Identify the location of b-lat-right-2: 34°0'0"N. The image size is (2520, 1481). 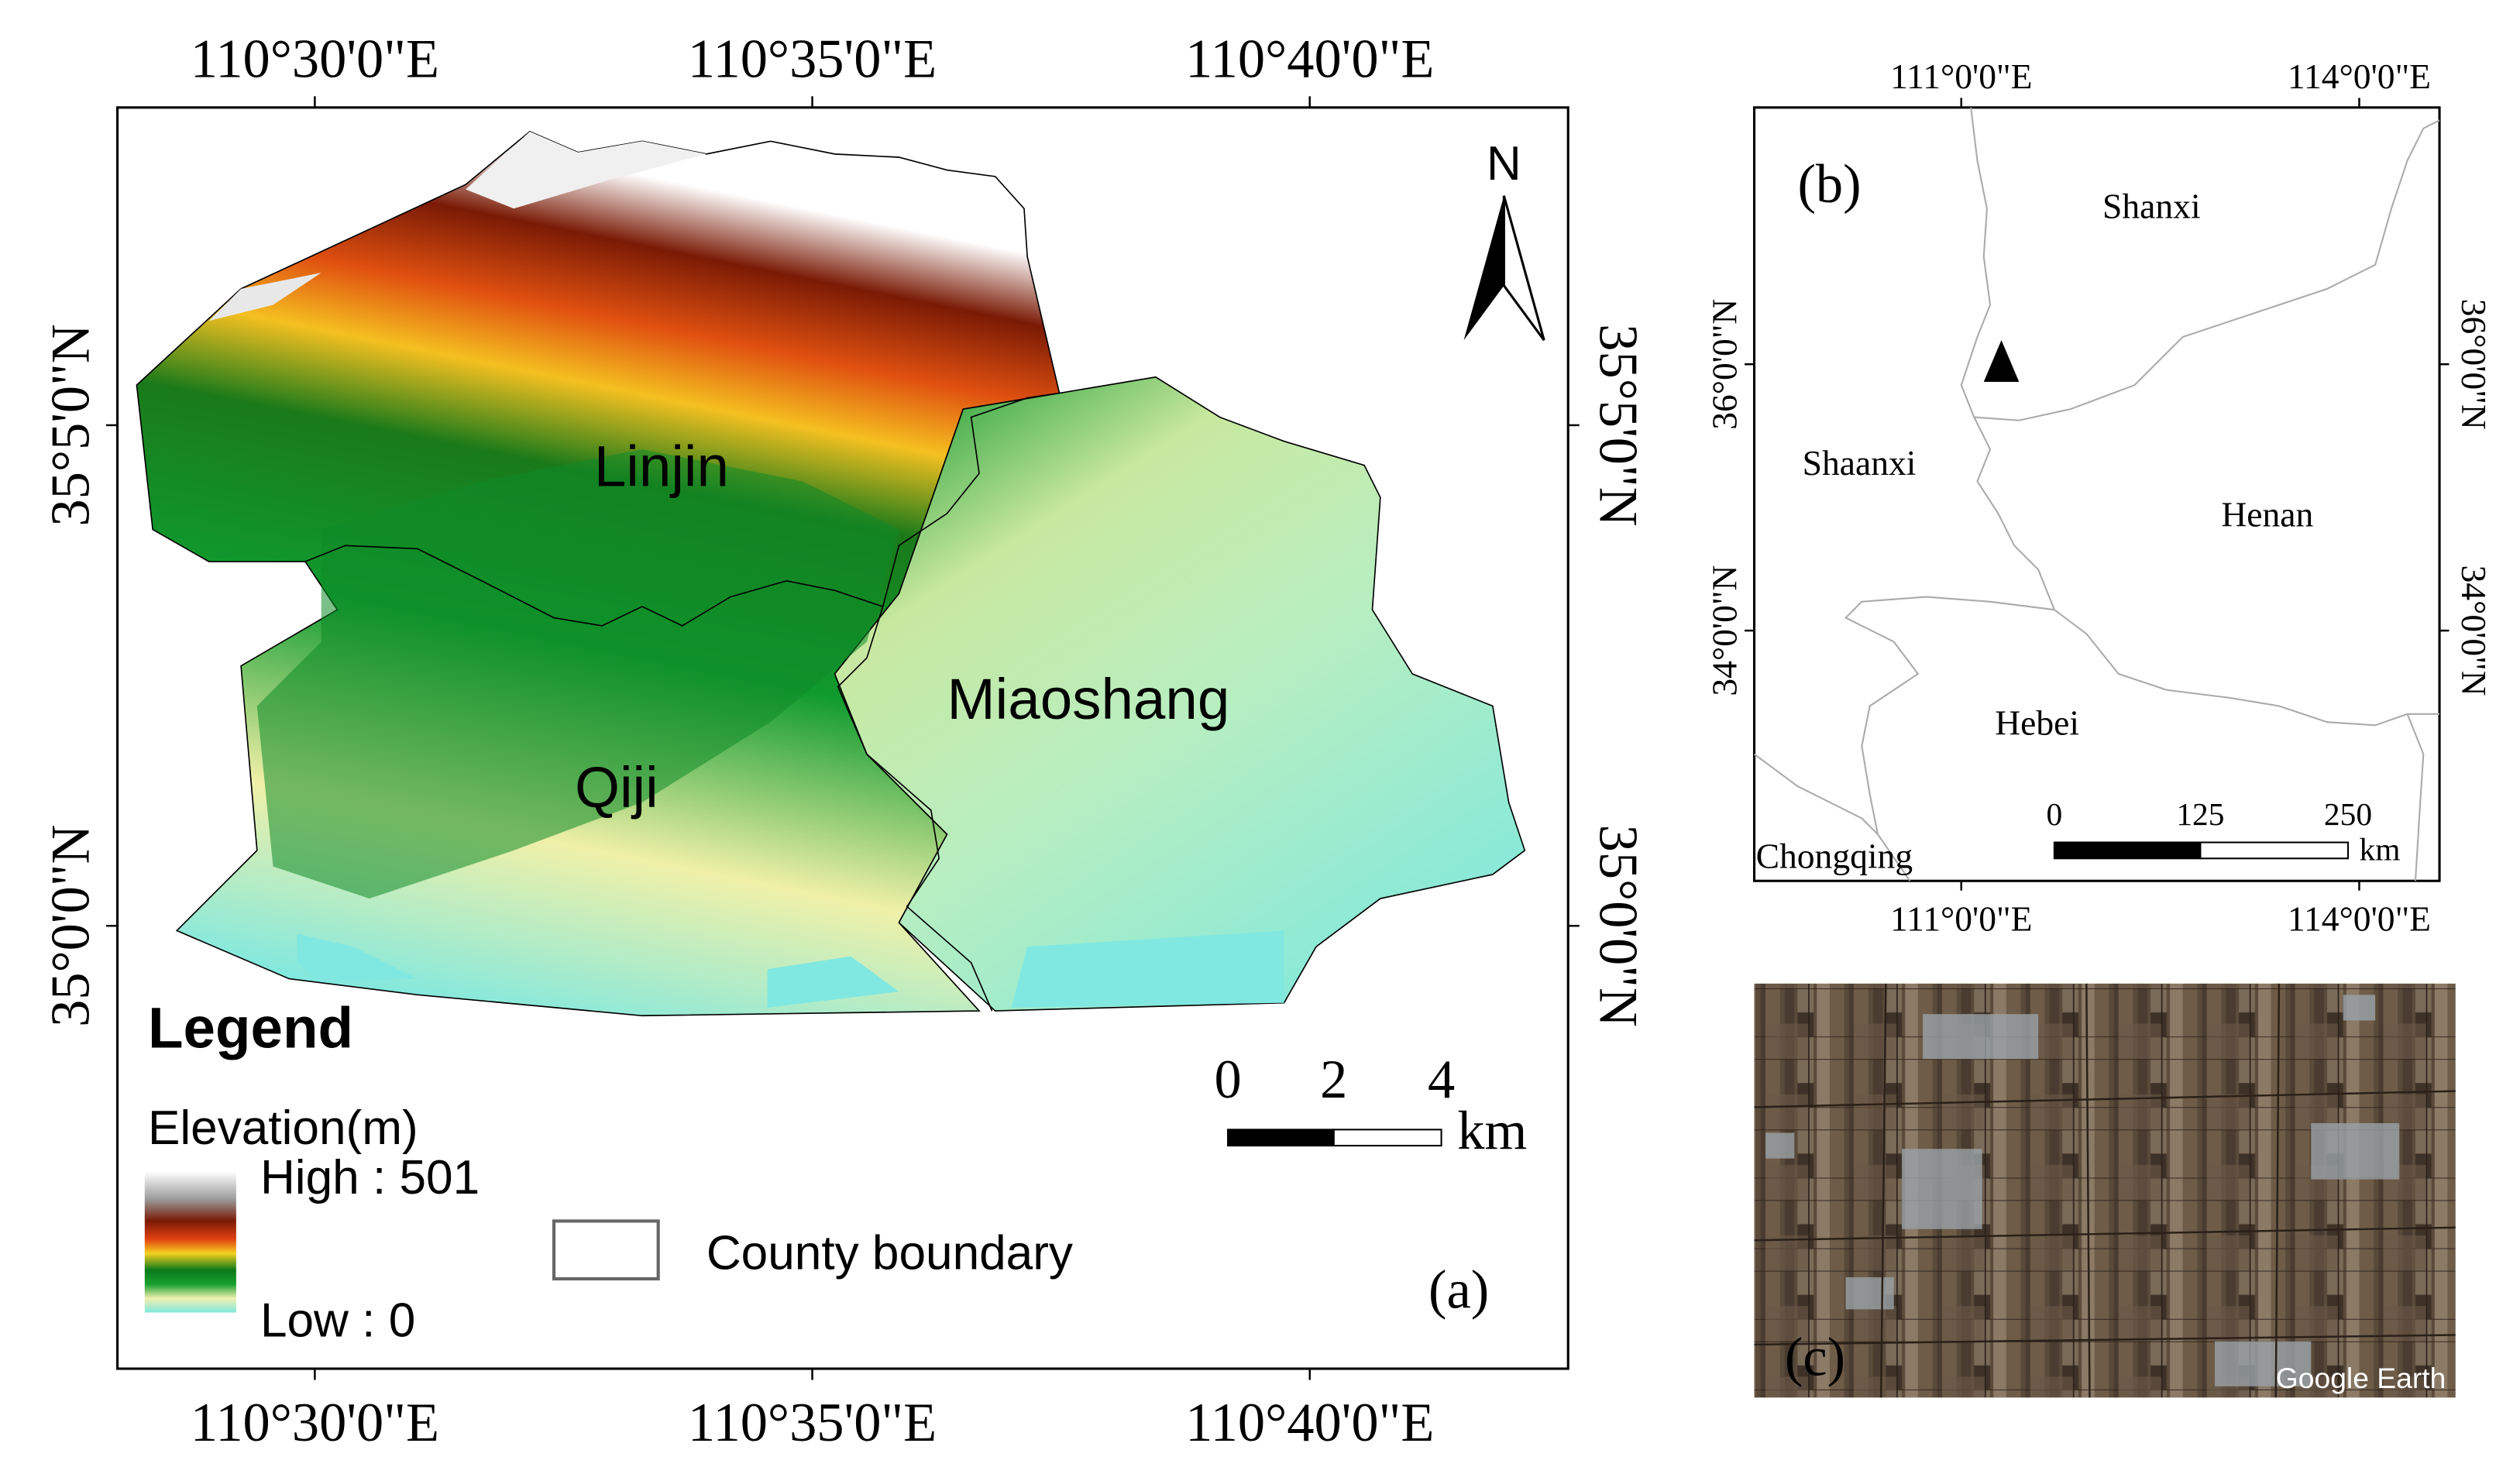
(2474, 630).